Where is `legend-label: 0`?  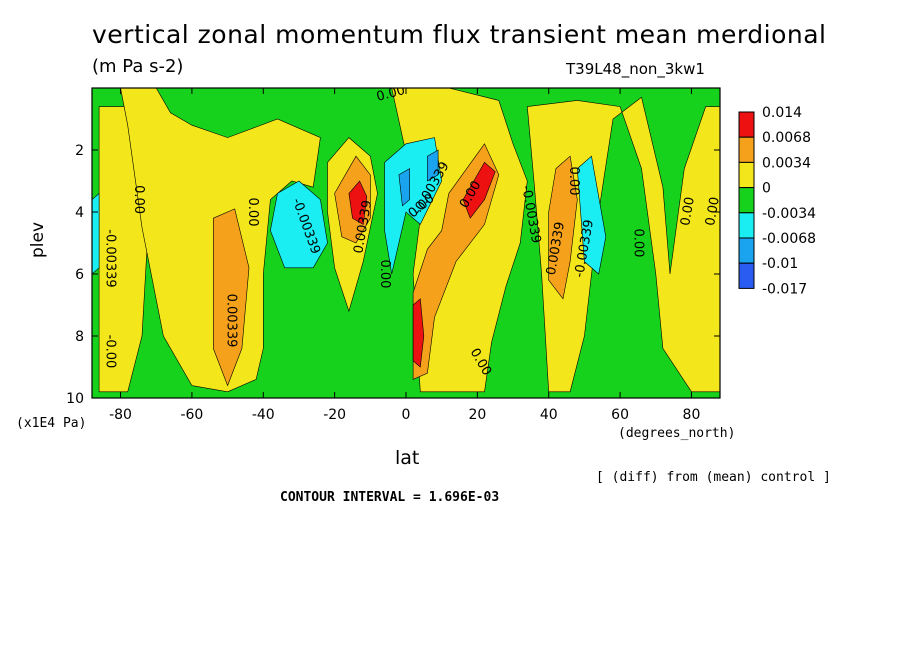 legend-label: 0 is located at coordinates (766, 189).